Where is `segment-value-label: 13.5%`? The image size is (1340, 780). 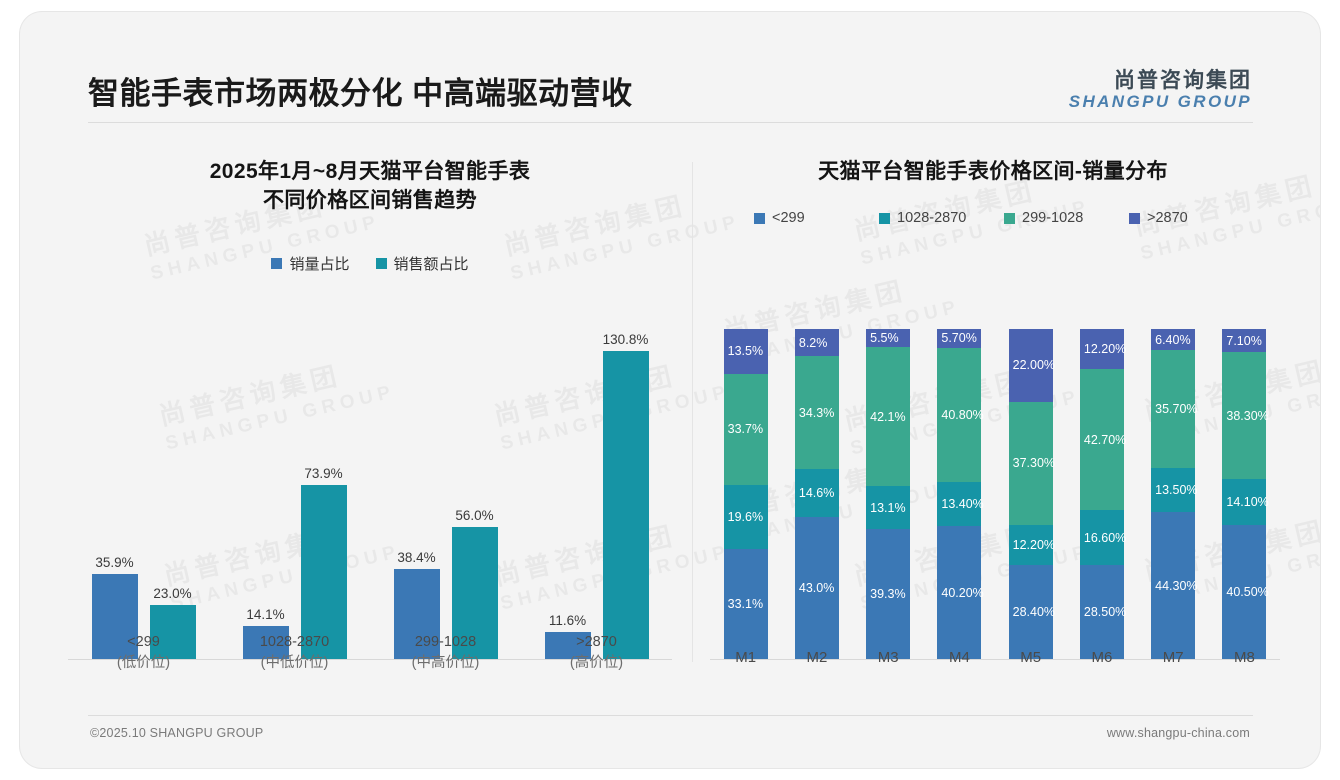 segment-value-label: 13.5% is located at coordinates (745, 351).